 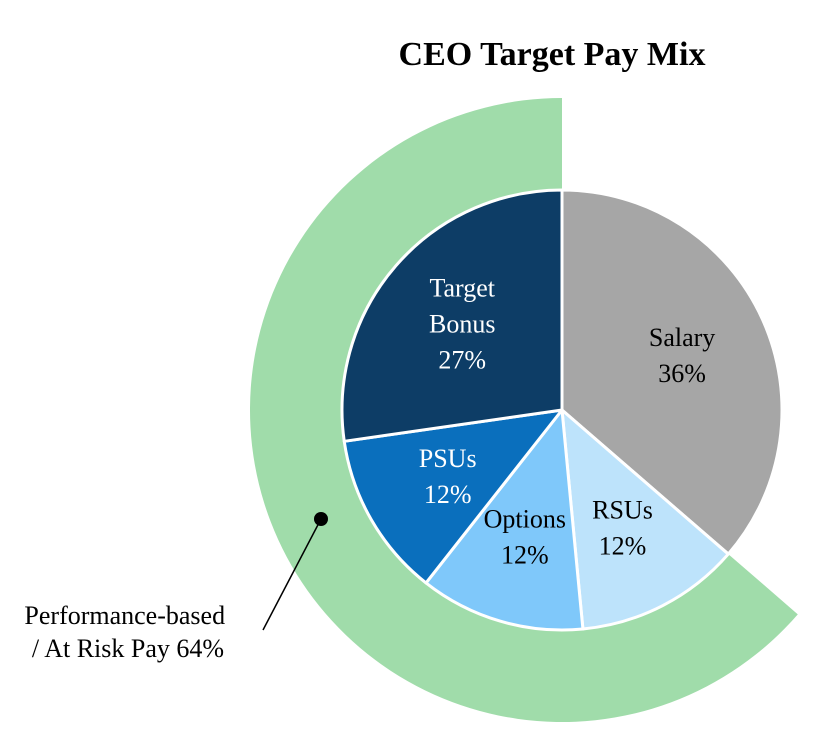 What do you see at coordinates (321, 519) in the screenshot?
I see `callout-marker-dot` at bounding box center [321, 519].